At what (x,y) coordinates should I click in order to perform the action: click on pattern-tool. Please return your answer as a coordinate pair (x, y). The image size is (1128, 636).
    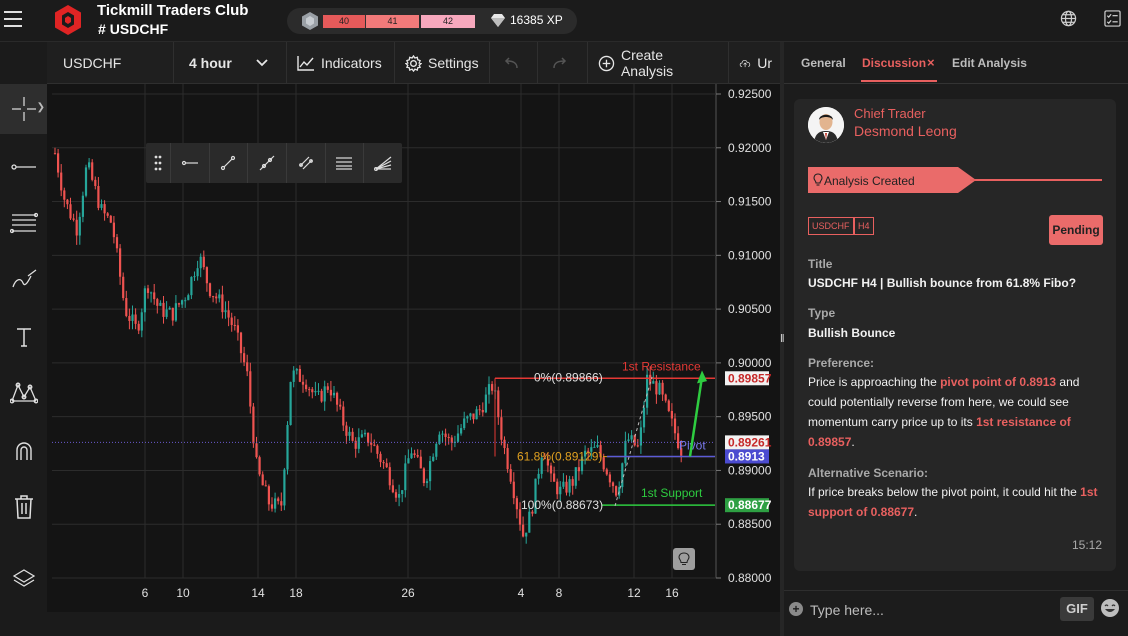
    Looking at the image, I should click on (23, 393).